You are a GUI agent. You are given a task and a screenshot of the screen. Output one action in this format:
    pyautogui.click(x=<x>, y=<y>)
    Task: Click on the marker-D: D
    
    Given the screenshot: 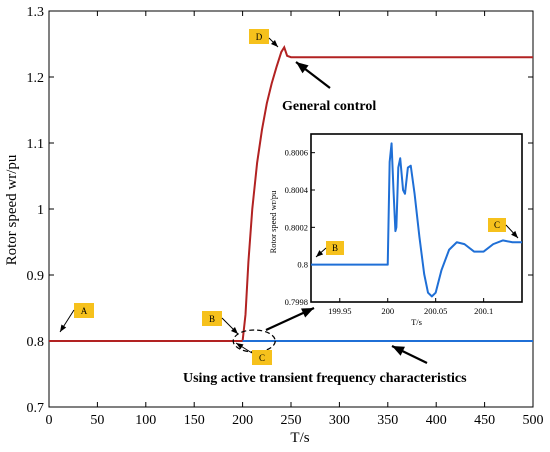 What is the action you would take?
    pyautogui.click(x=259, y=36)
    